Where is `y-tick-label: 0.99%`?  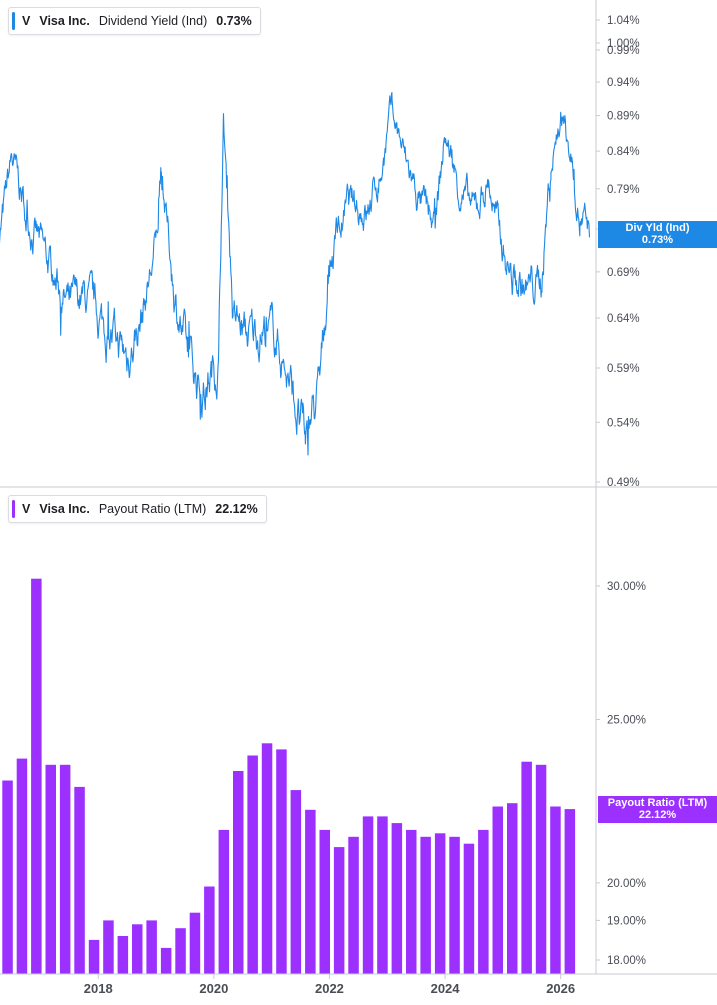
y-tick-label: 0.99% is located at coordinates (623, 51).